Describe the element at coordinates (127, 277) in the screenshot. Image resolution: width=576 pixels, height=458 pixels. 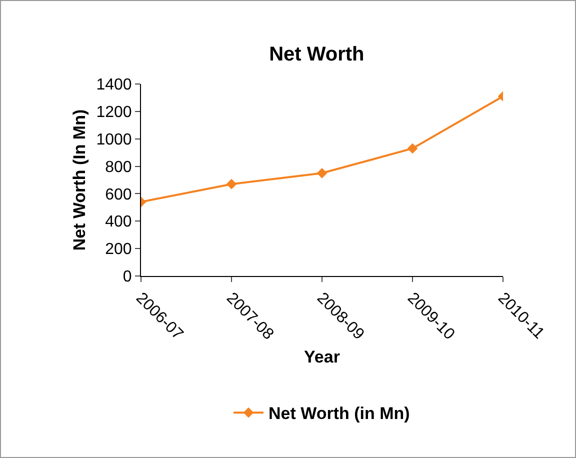
I see `y-tick-label: 0` at that location.